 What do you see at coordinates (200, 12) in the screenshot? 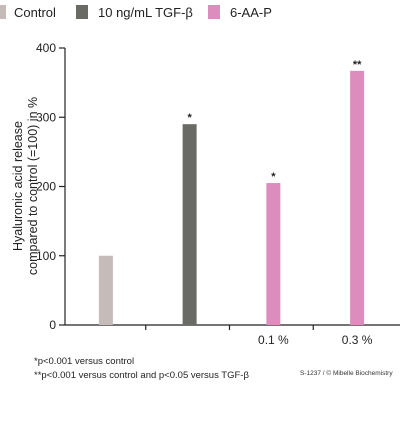
I see `legend: Control 10 ng/mL TGF-β 6-AA-P` at bounding box center [200, 12].